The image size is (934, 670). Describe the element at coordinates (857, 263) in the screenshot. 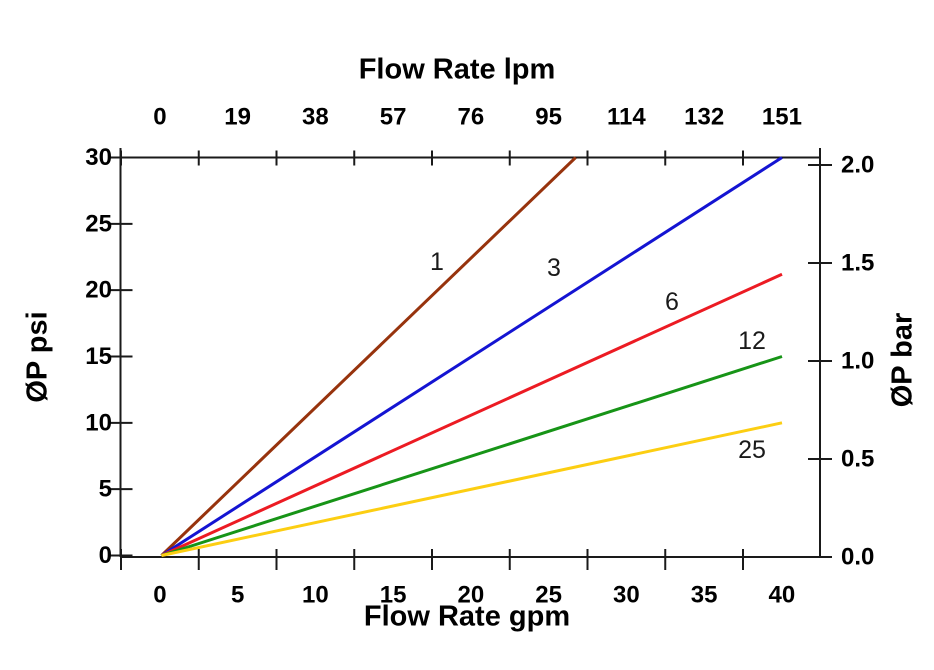

I see `right-axis-tick-label: 1.5` at that location.